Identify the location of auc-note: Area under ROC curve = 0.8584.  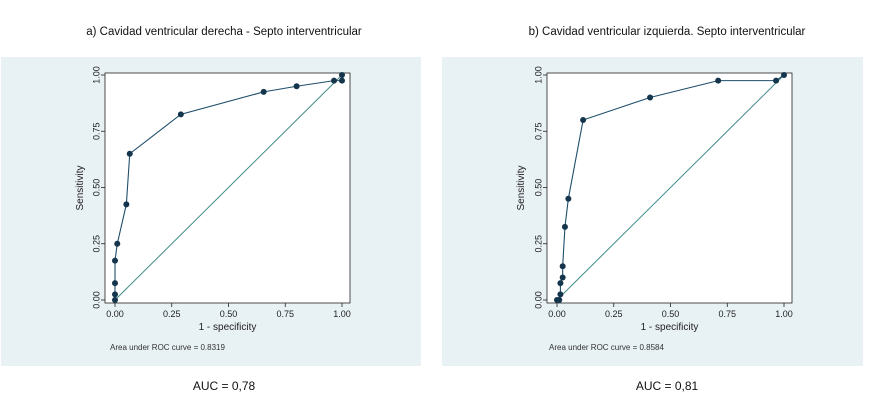
(607, 347).